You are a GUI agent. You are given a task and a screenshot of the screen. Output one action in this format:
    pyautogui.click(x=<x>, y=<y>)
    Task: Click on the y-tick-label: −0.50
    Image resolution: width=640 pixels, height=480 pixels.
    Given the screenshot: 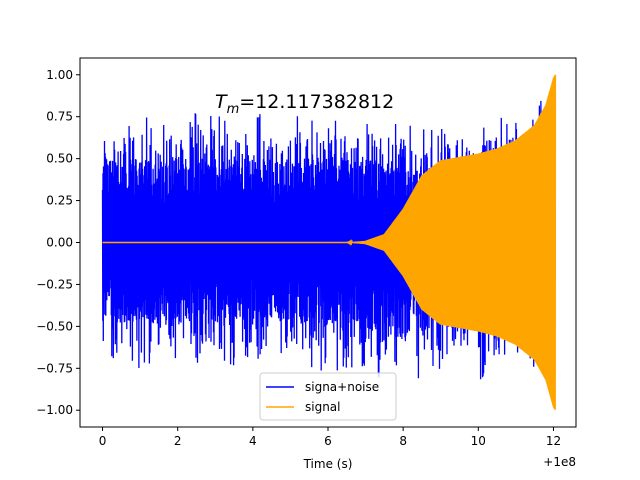 What is the action you would take?
    pyautogui.click(x=54, y=326)
    